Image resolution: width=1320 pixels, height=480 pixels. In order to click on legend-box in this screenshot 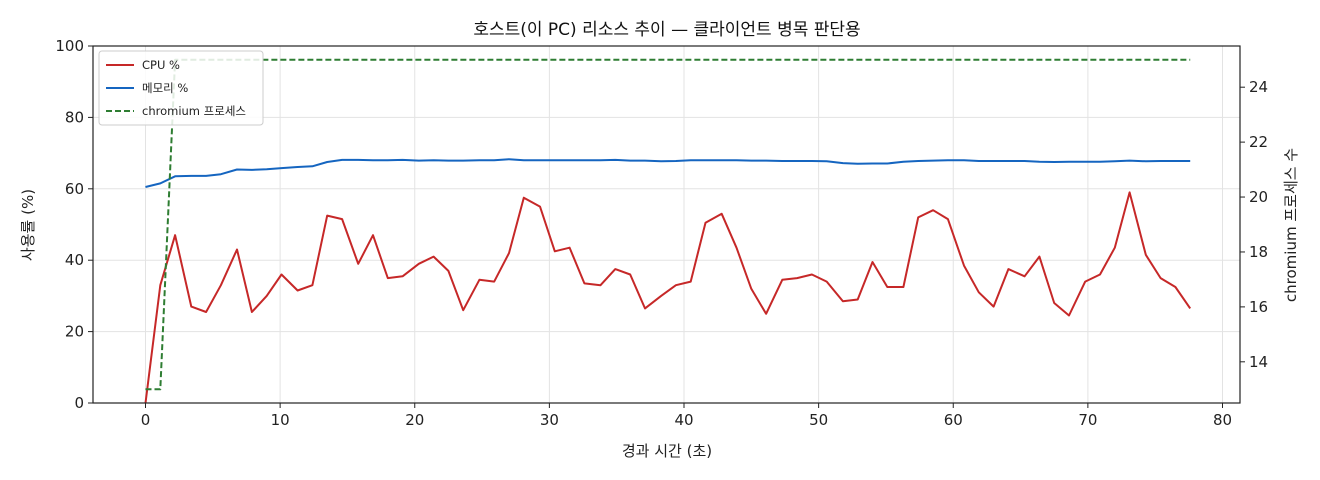, I will do `click(181, 88)`.